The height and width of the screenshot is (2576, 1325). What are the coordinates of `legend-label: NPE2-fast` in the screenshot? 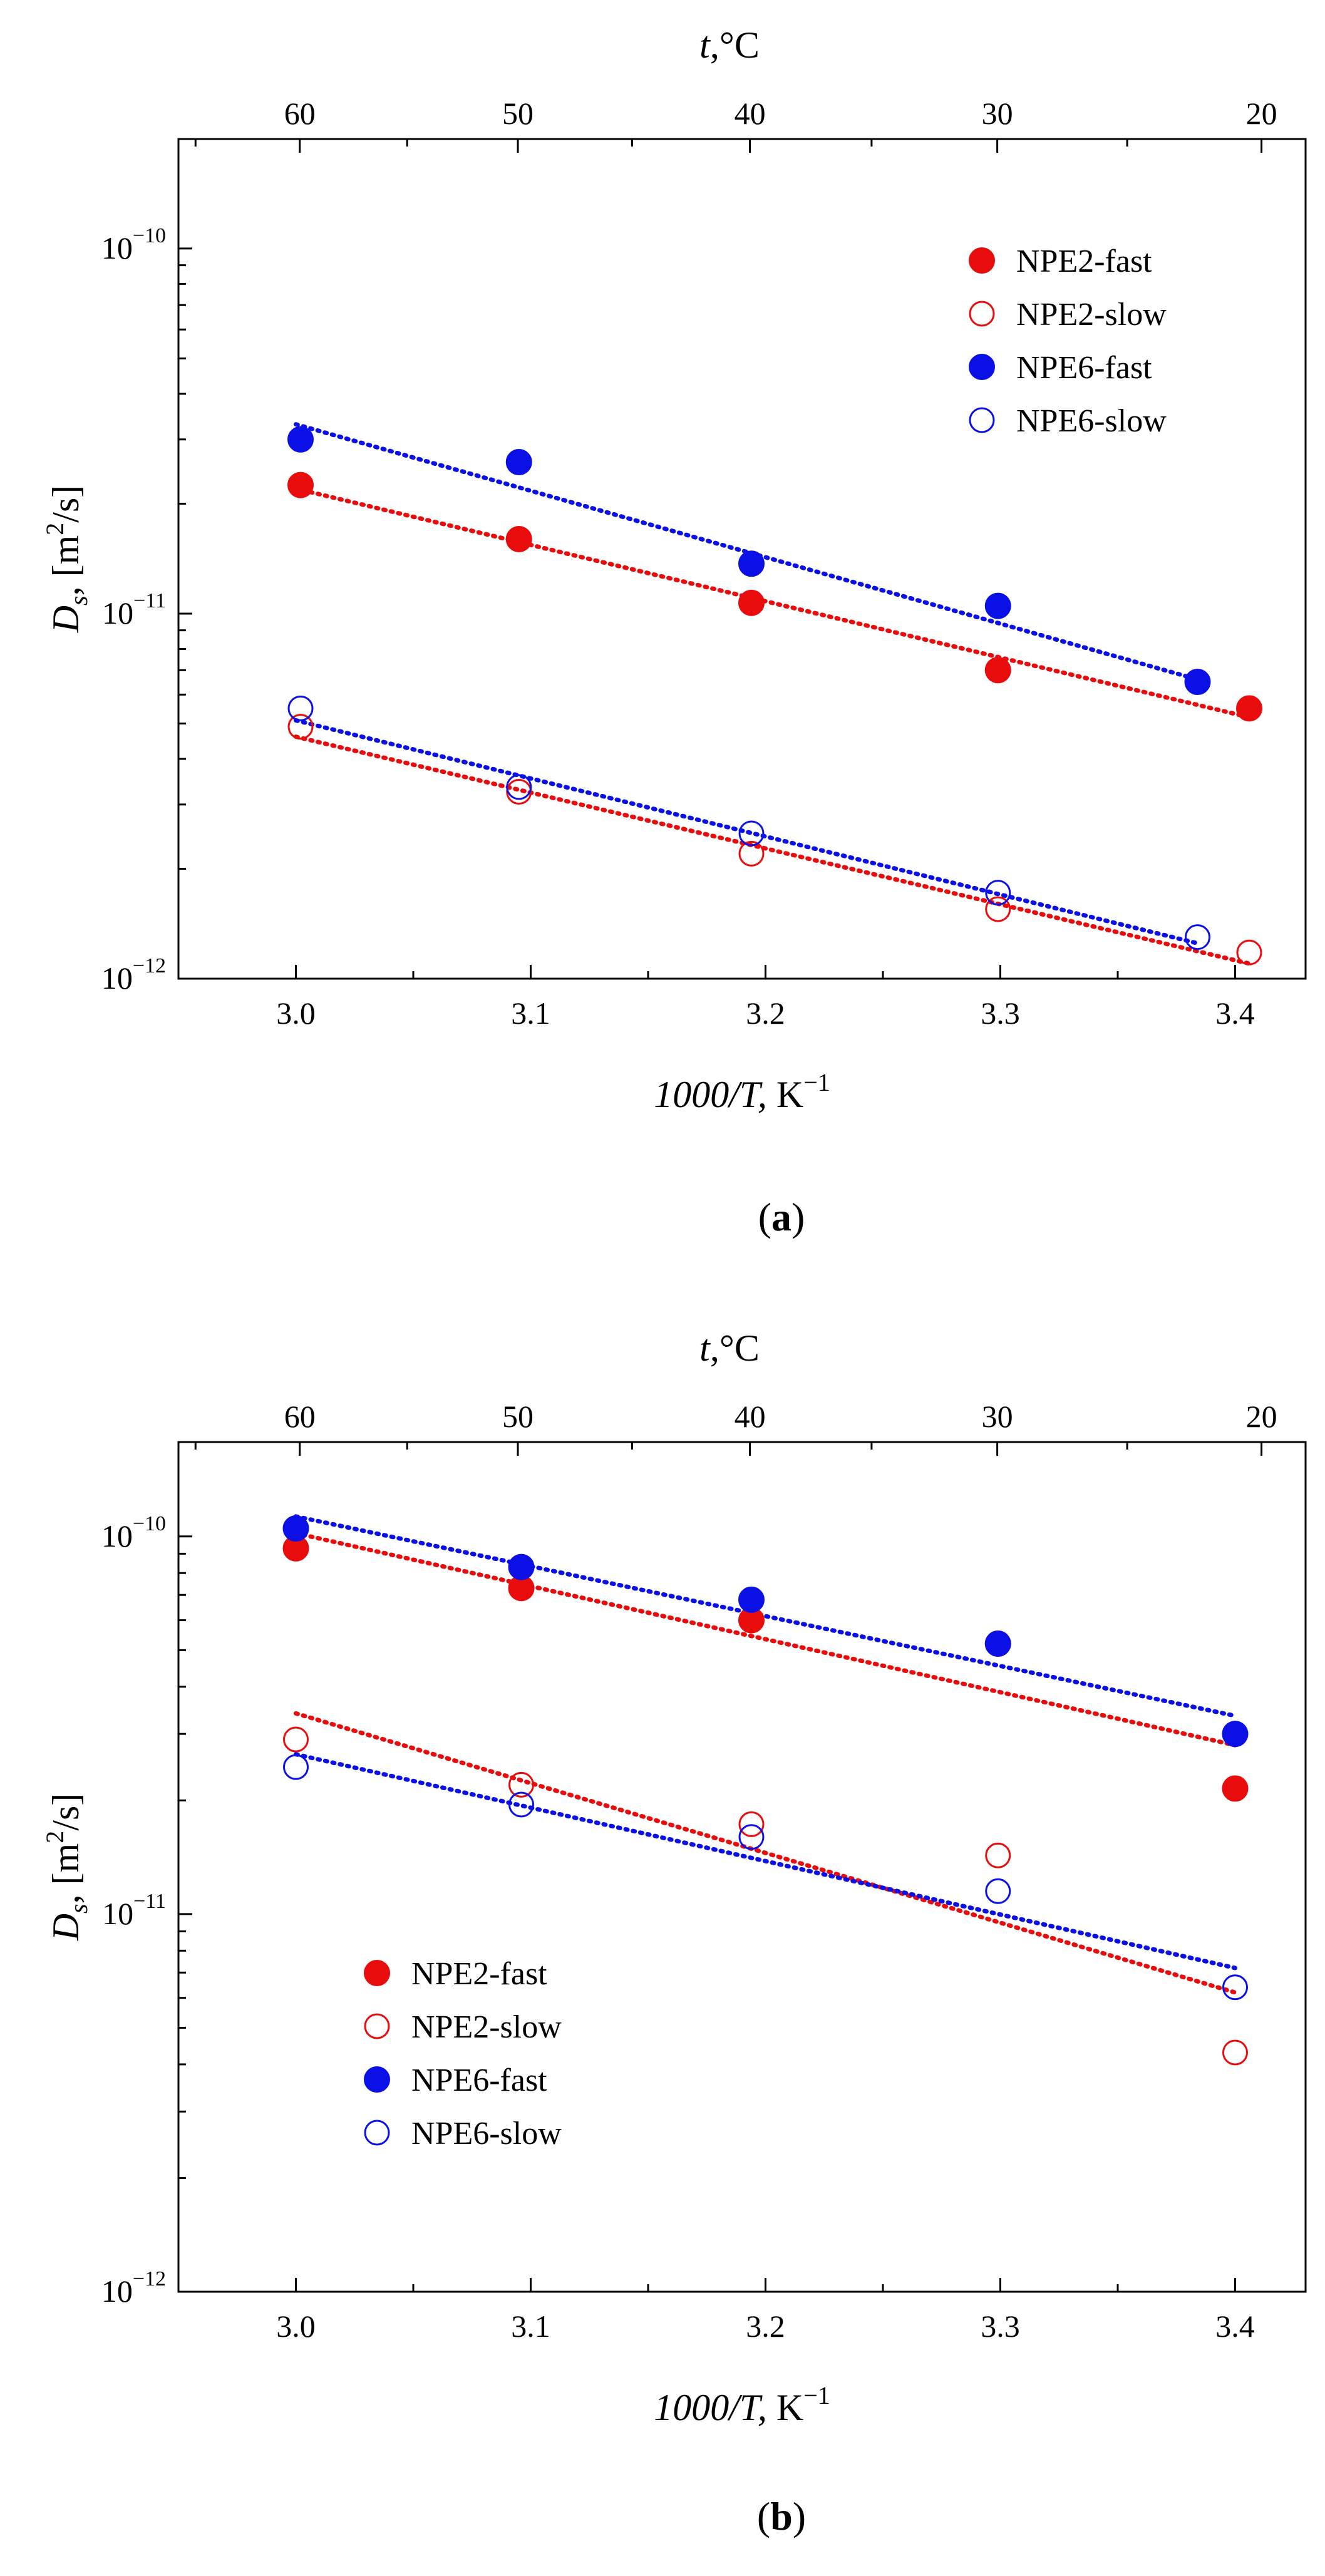 It's located at (1084, 261).